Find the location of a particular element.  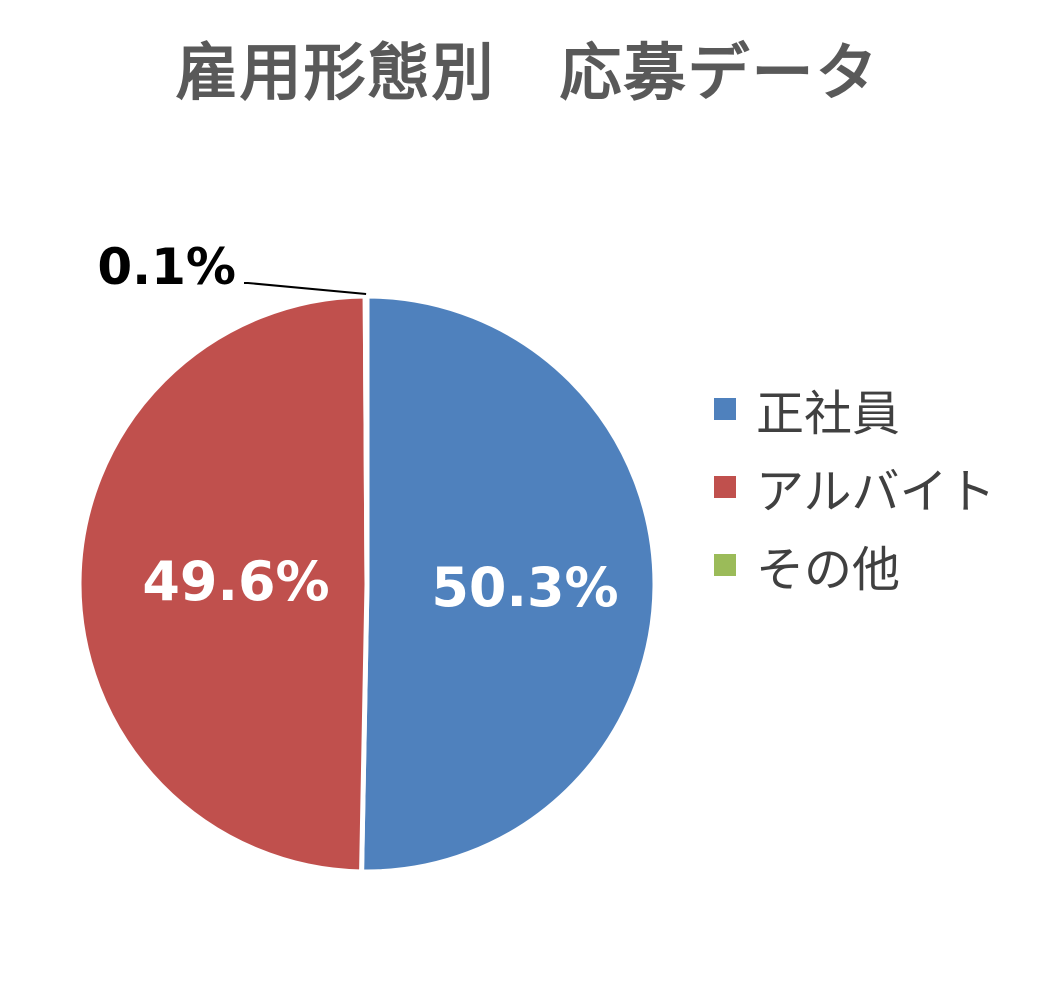

legend-label-arubaito: アルバイト is located at coordinates (876, 492).